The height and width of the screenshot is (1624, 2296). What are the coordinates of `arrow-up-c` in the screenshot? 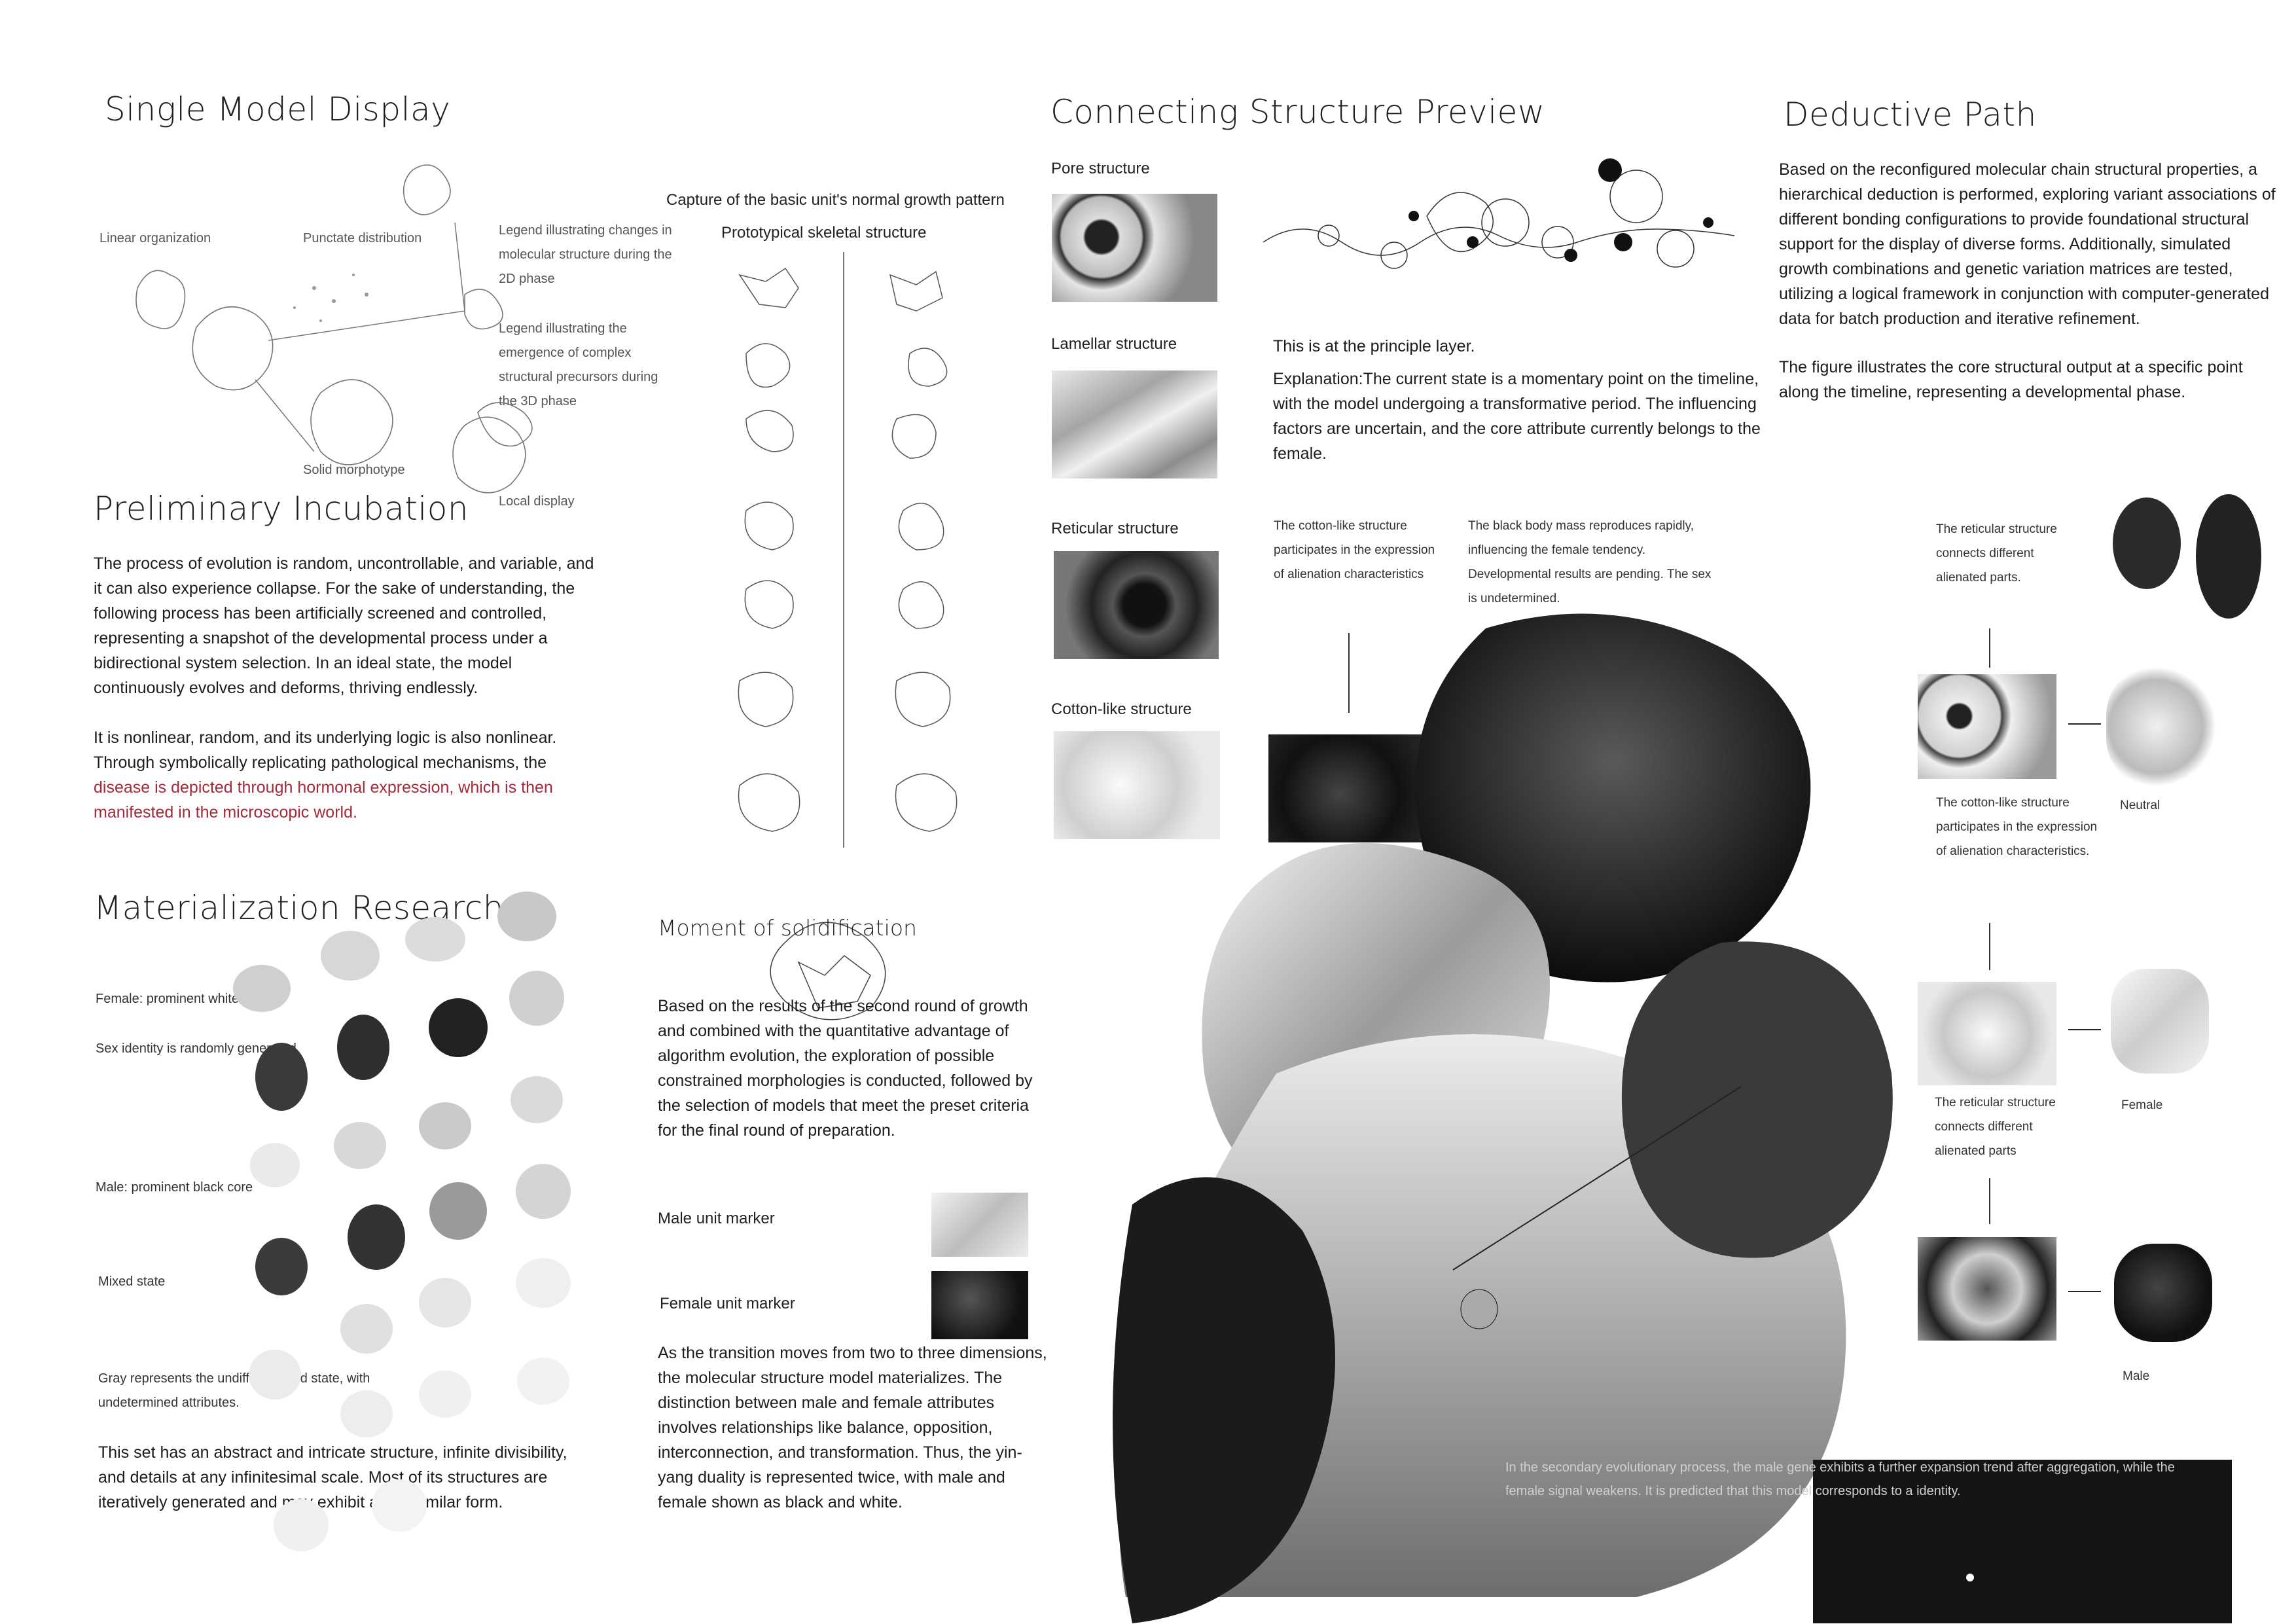 It's located at (1989, 1201).